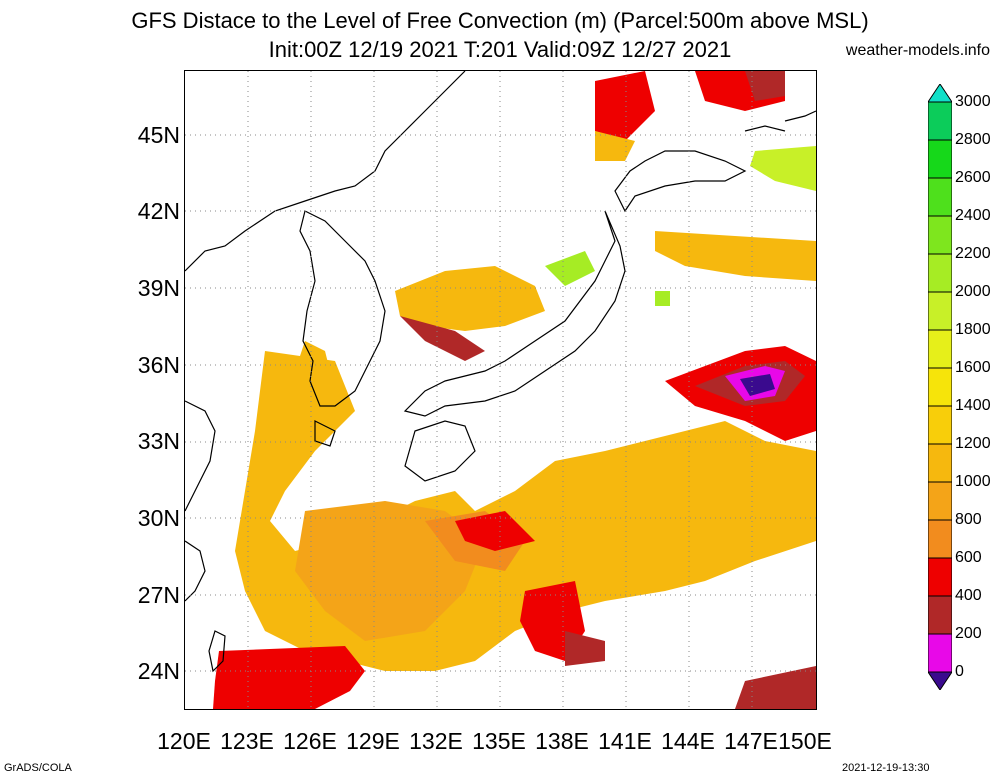 Image resolution: width=1000 pixels, height=779 pixels. What do you see at coordinates (158, 135) in the screenshot?
I see `lat-label: 45N` at bounding box center [158, 135].